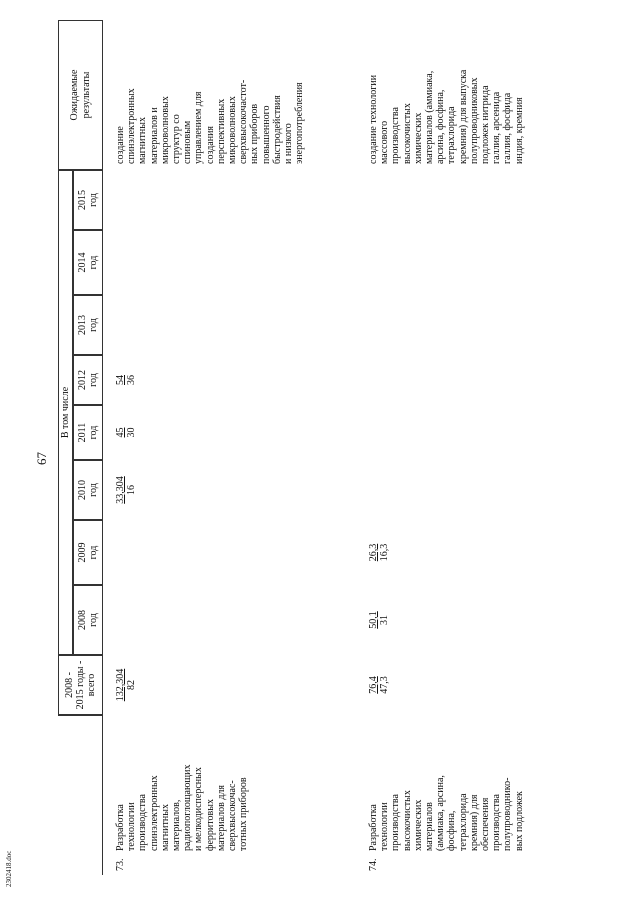  What do you see at coordinates (75, 95) in the screenshot?
I see `header-text: Ожидаемые` at bounding box center [75, 95].